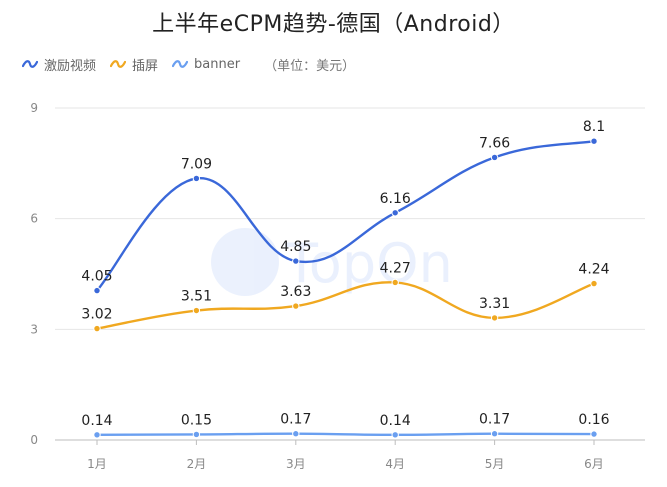 This screenshot has height=487, width=667. What do you see at coordinates (310, 66) in the screenshot?
I see `unit-note: （单位：美元）` at bounding box center [310, 66].